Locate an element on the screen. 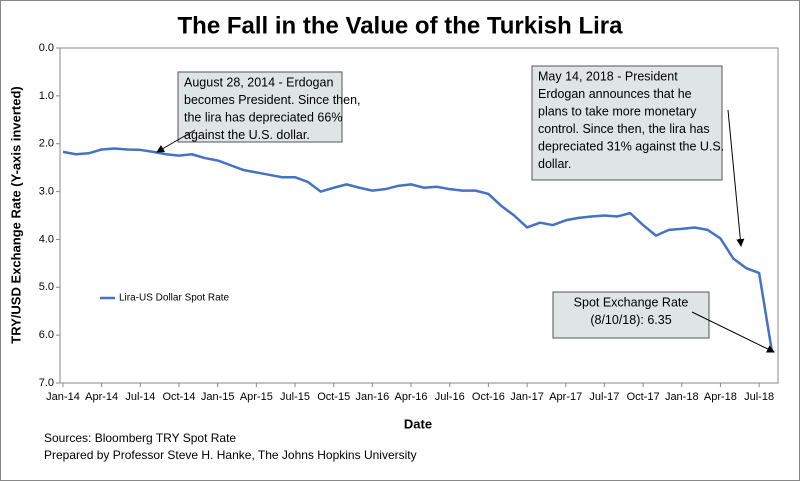 The height and width of the screenshot is (481, 800). x-axis-label: Date is located at coordinates (418, 423).